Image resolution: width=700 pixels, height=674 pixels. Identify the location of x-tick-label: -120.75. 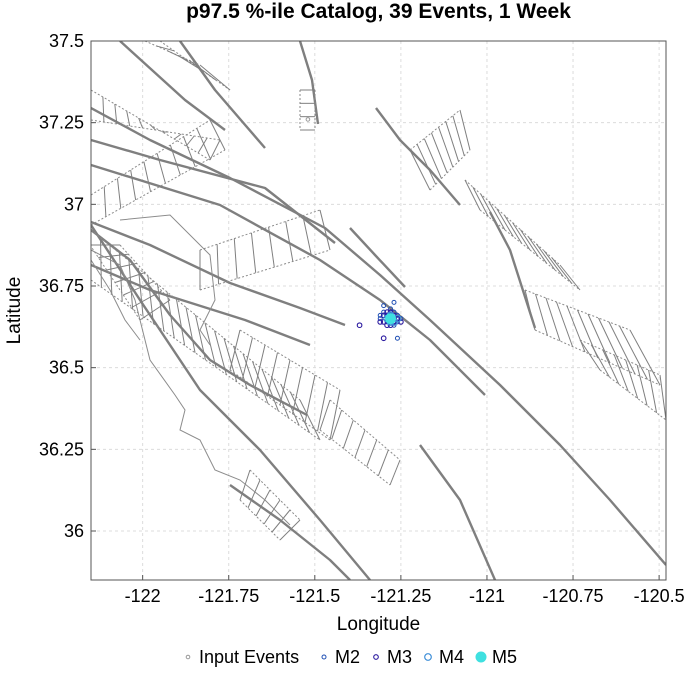
(573, 596).